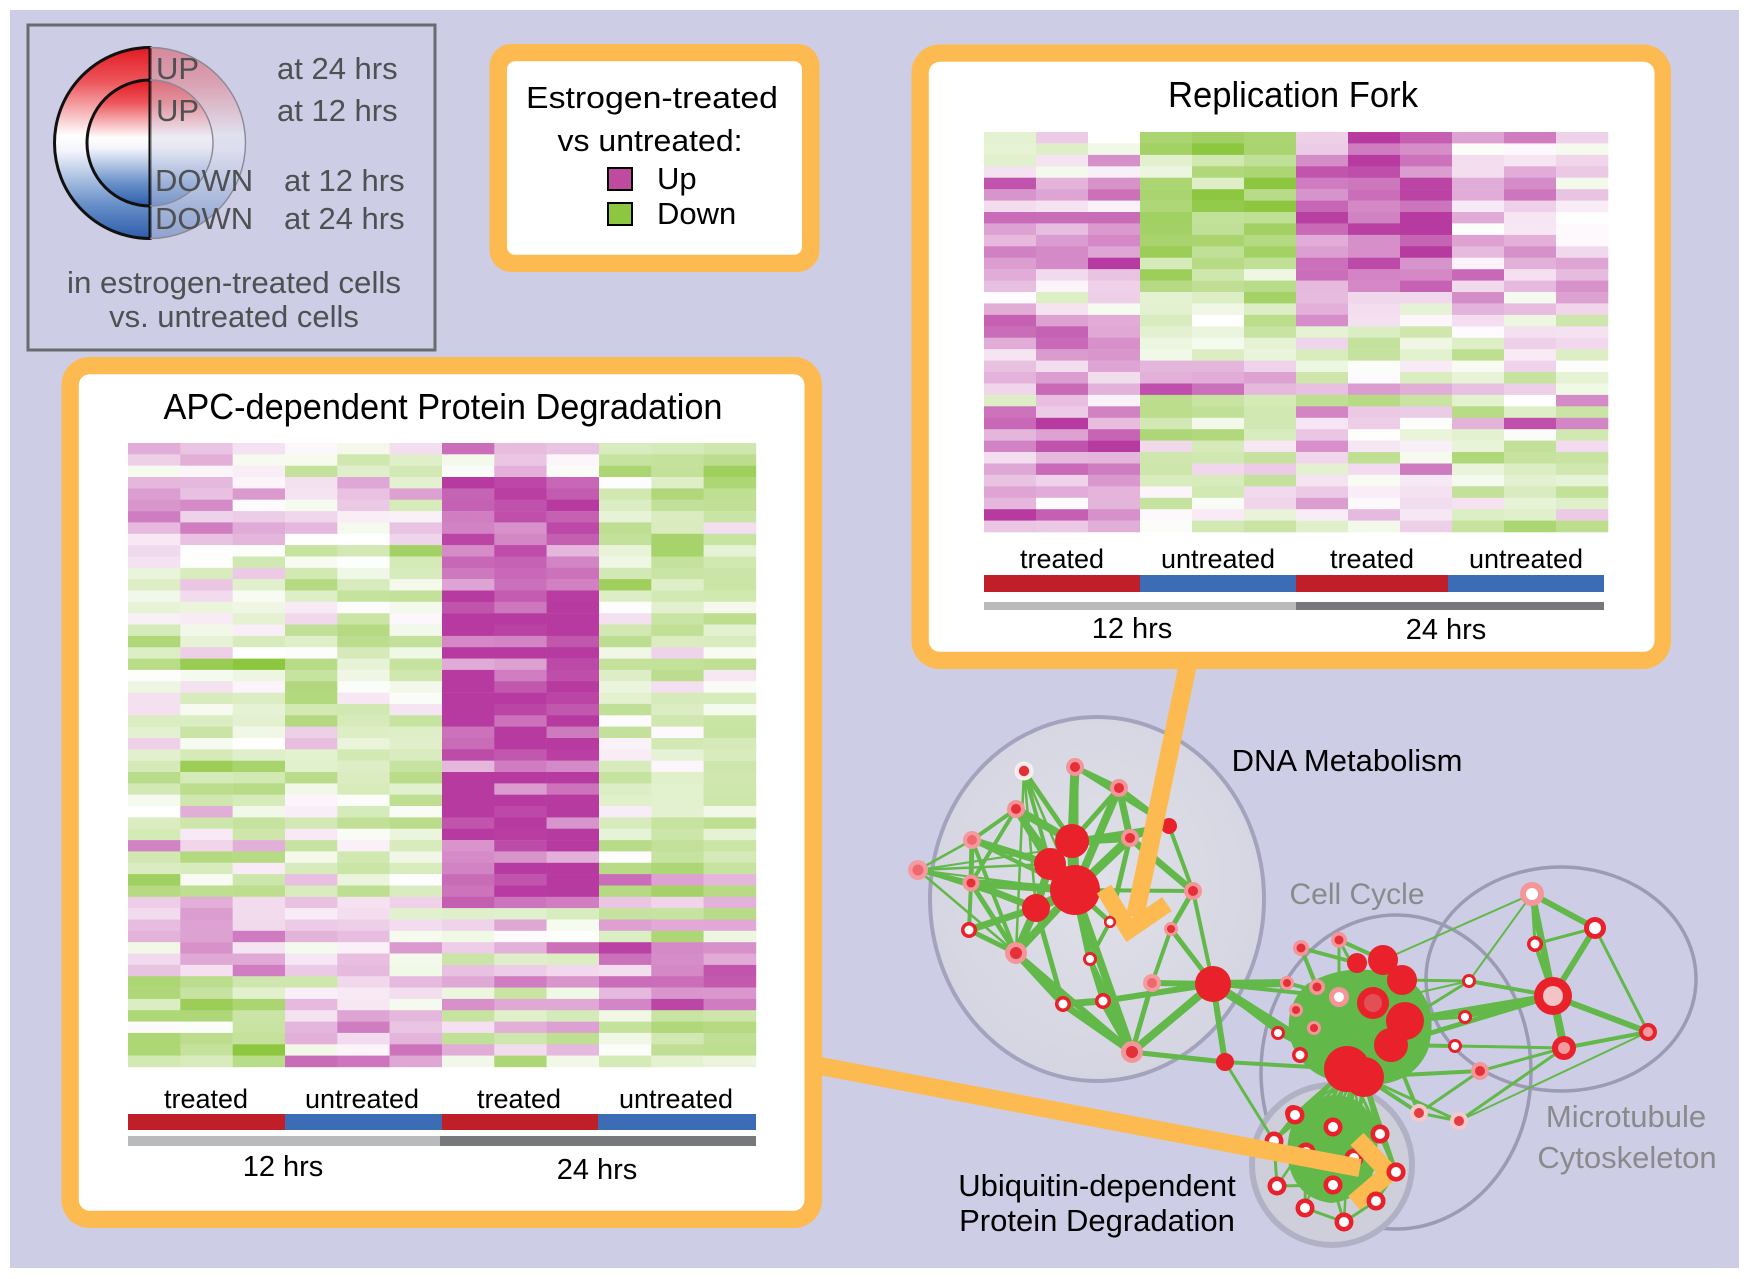 The height and width of the screenshot is (1279, 1750). I want to click on svg-text: vs. untreated cells, so click(234, 316).